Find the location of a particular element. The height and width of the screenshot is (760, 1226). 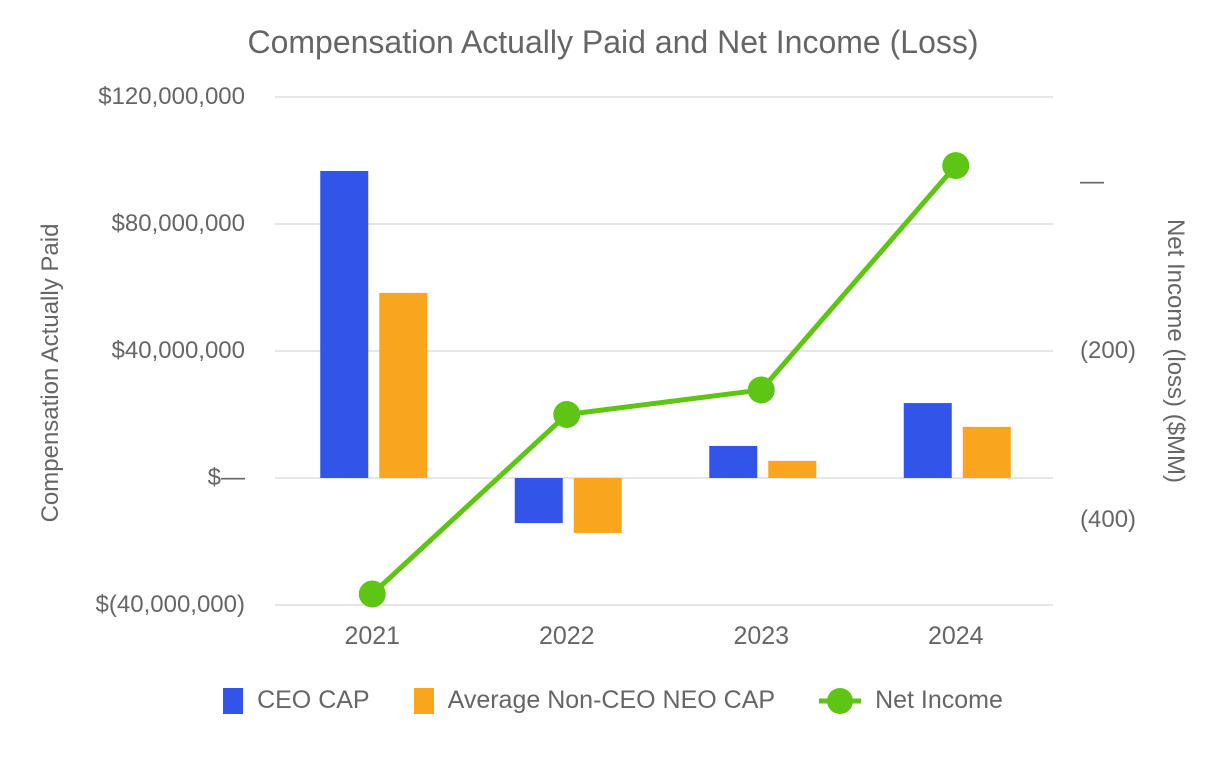

net-income-point-2022 is located at coordinates (567, 414).